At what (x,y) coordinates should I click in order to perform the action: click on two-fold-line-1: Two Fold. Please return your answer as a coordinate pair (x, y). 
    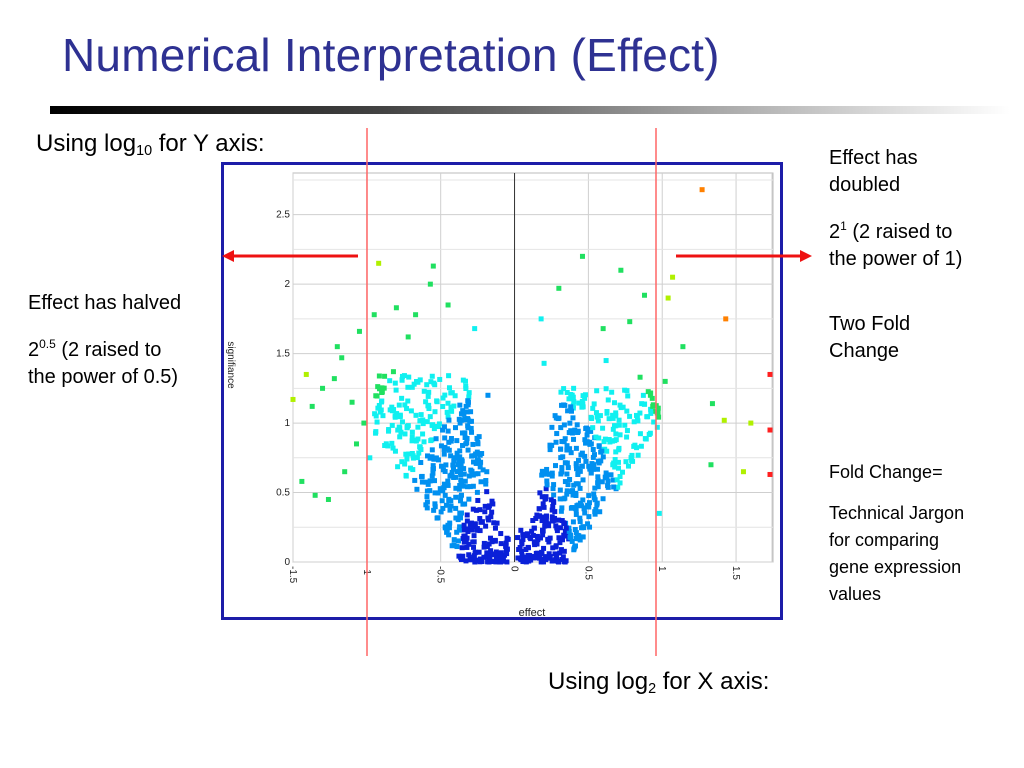
    Looking at the image, I should click on (870, 324).